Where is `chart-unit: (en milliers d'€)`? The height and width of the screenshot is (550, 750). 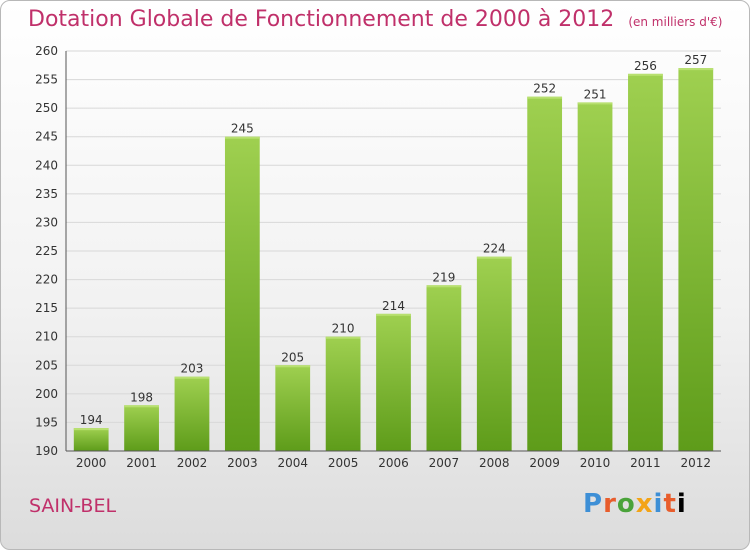 chart-unit: (en milliers d'€) is located at coordinates (675, 22).